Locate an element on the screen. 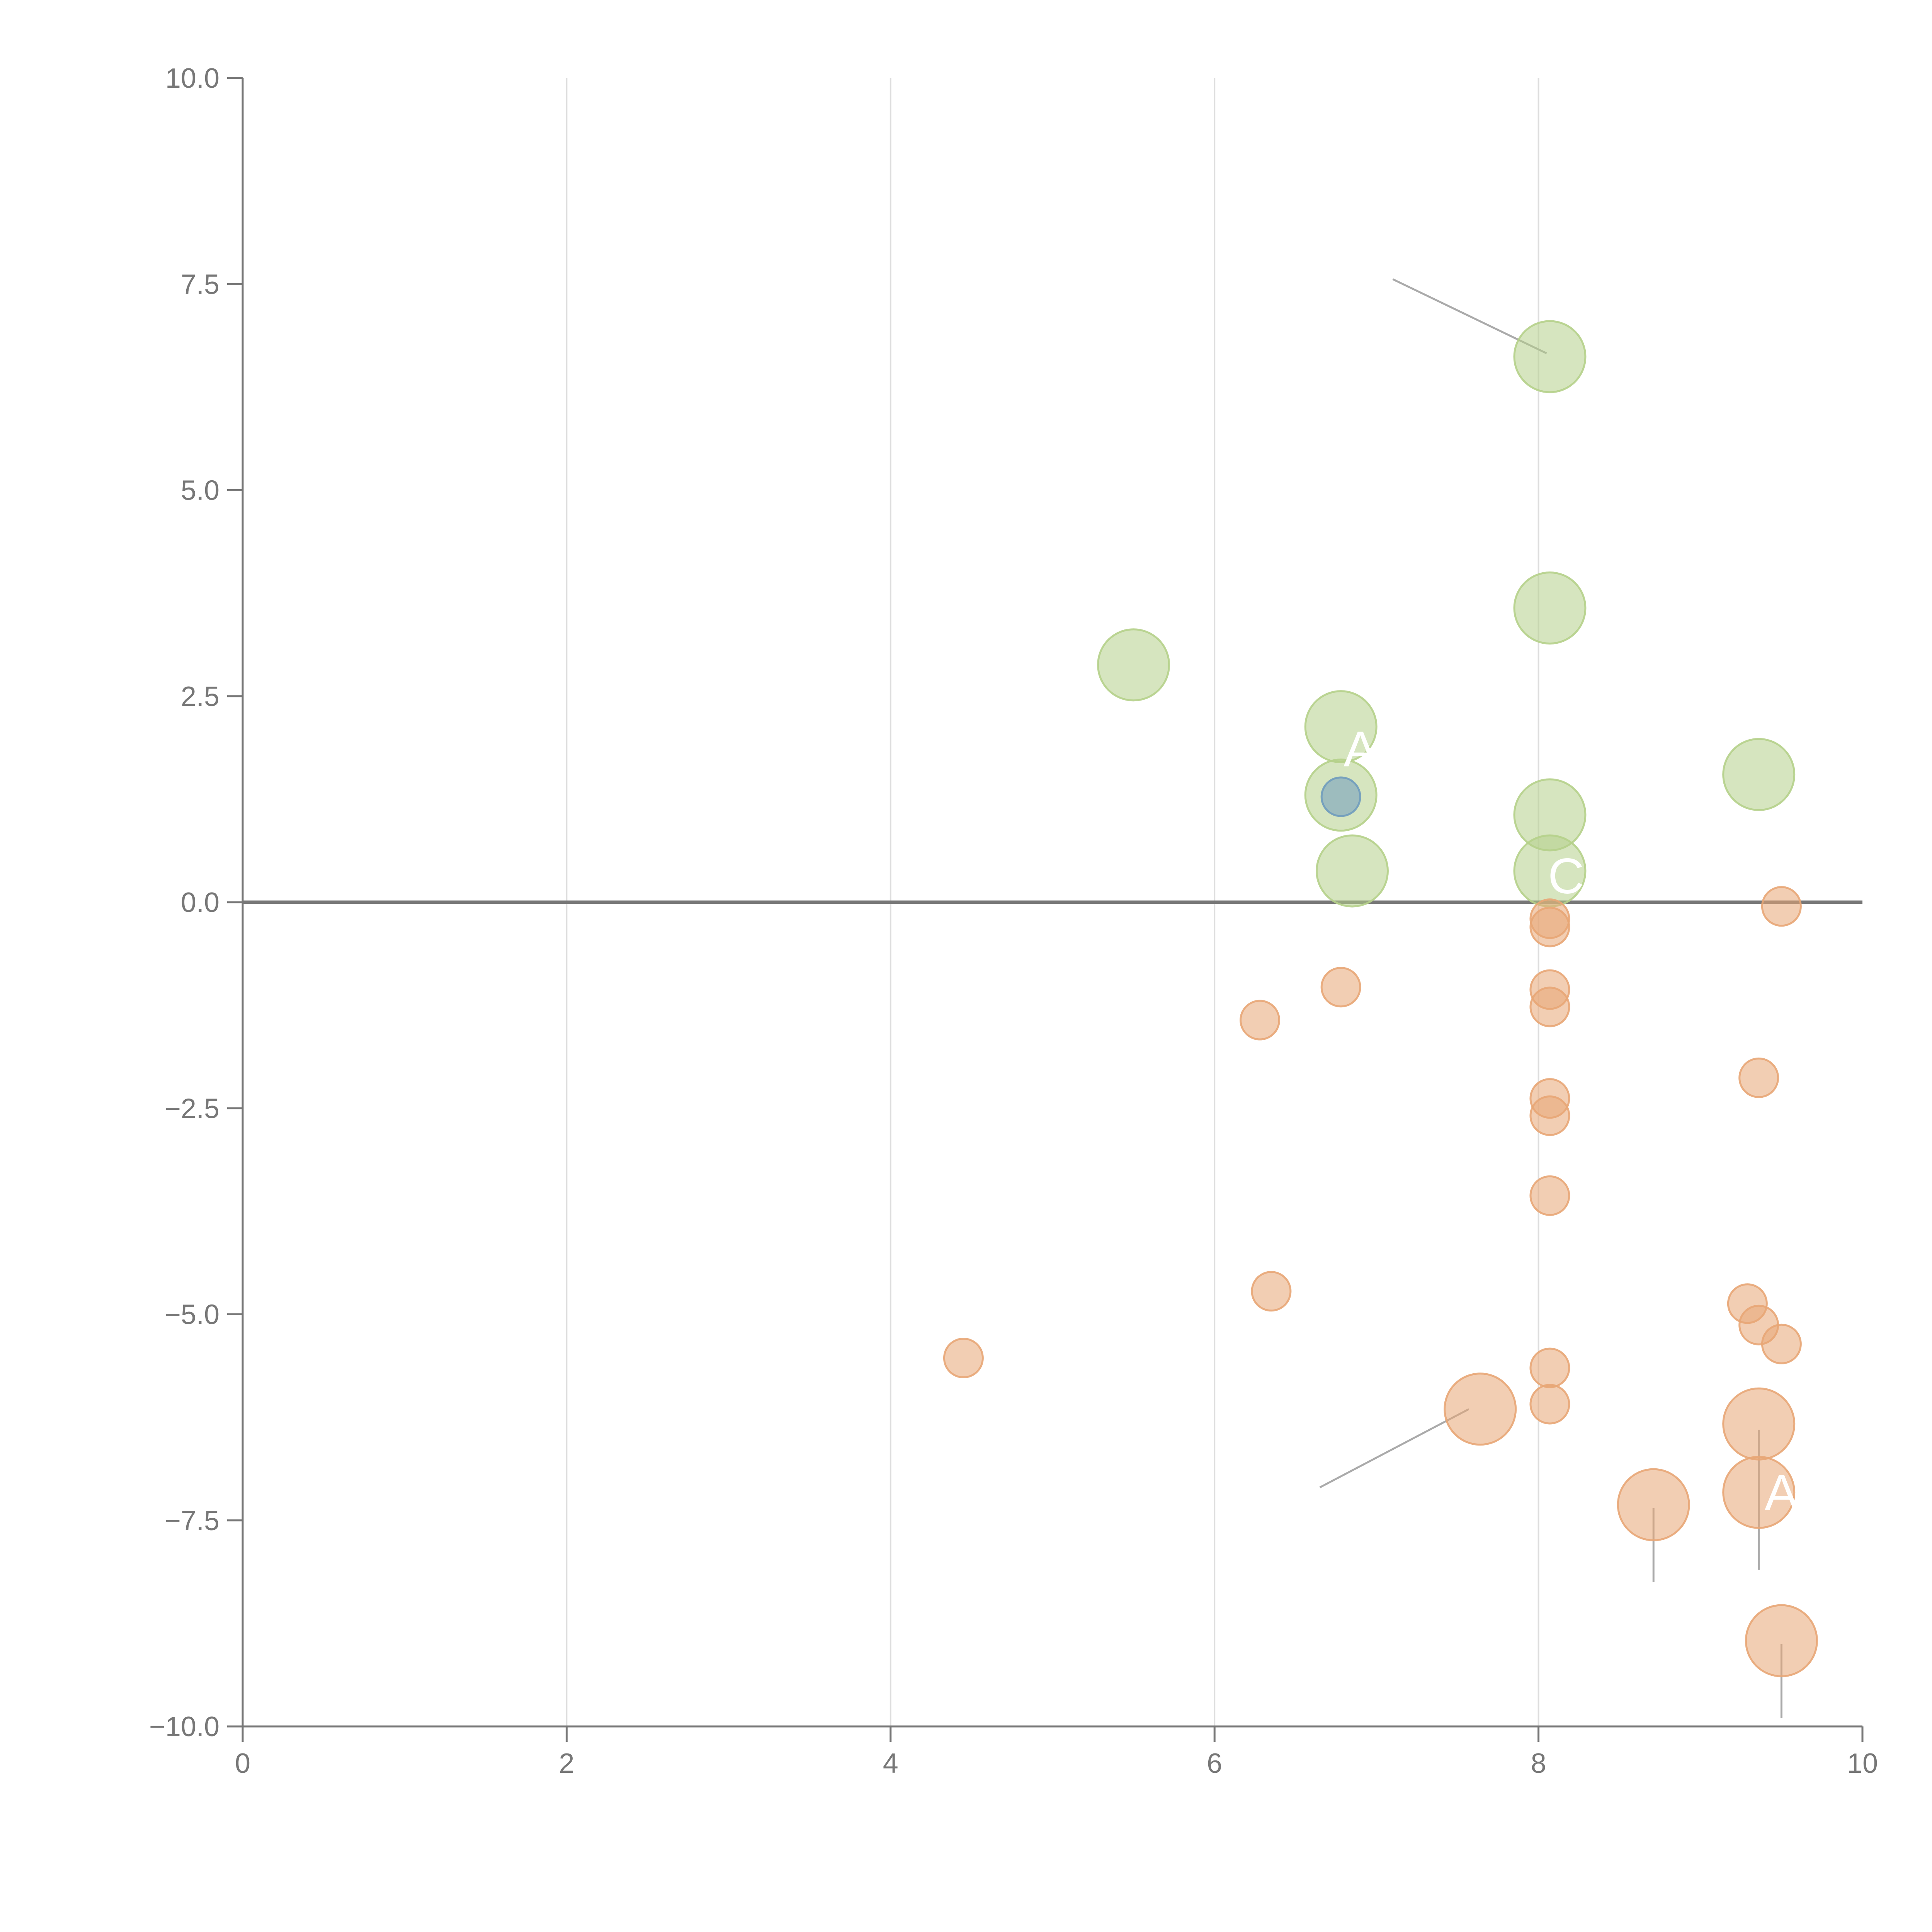 This screenshot has width=1932, height=1932. y-tick-label-7: −7.5 is located at coordinates (192, 1520).